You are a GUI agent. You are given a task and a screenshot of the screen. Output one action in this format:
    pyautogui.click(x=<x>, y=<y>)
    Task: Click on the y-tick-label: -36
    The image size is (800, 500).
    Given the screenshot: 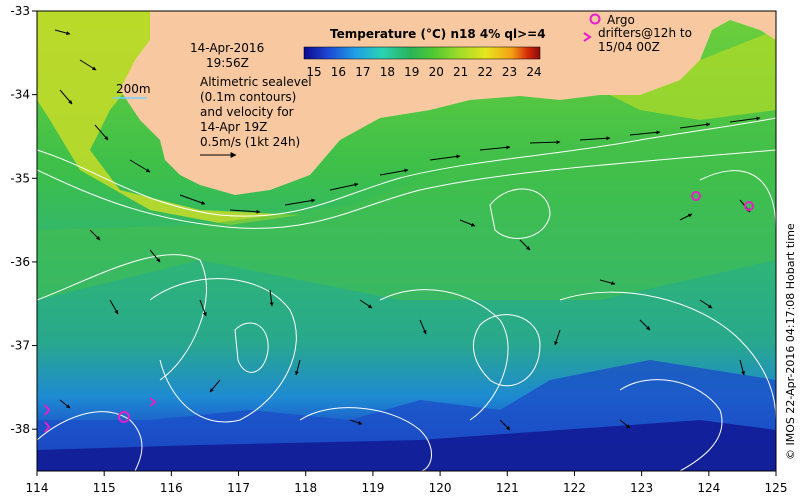 What is the action you would take?
    pyautogui.click(x=20, y=262)
    